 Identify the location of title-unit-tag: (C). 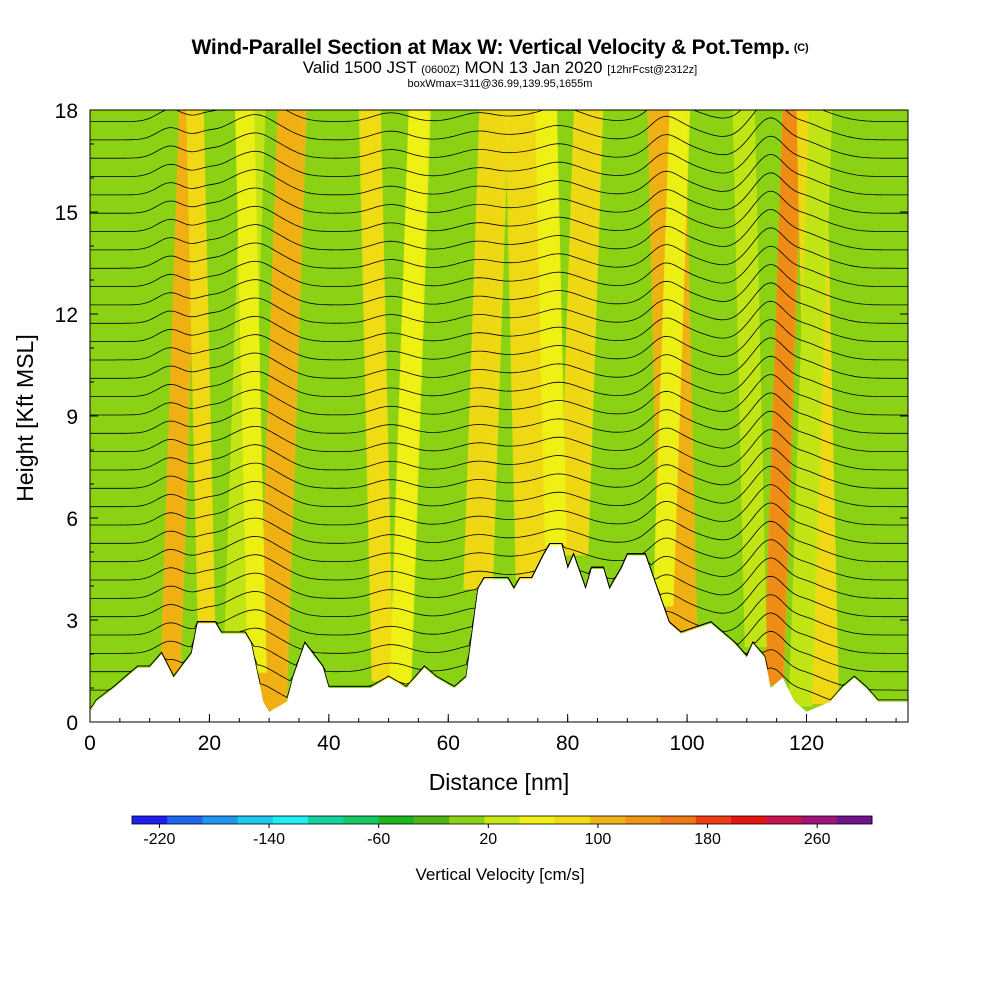
(801, 48).